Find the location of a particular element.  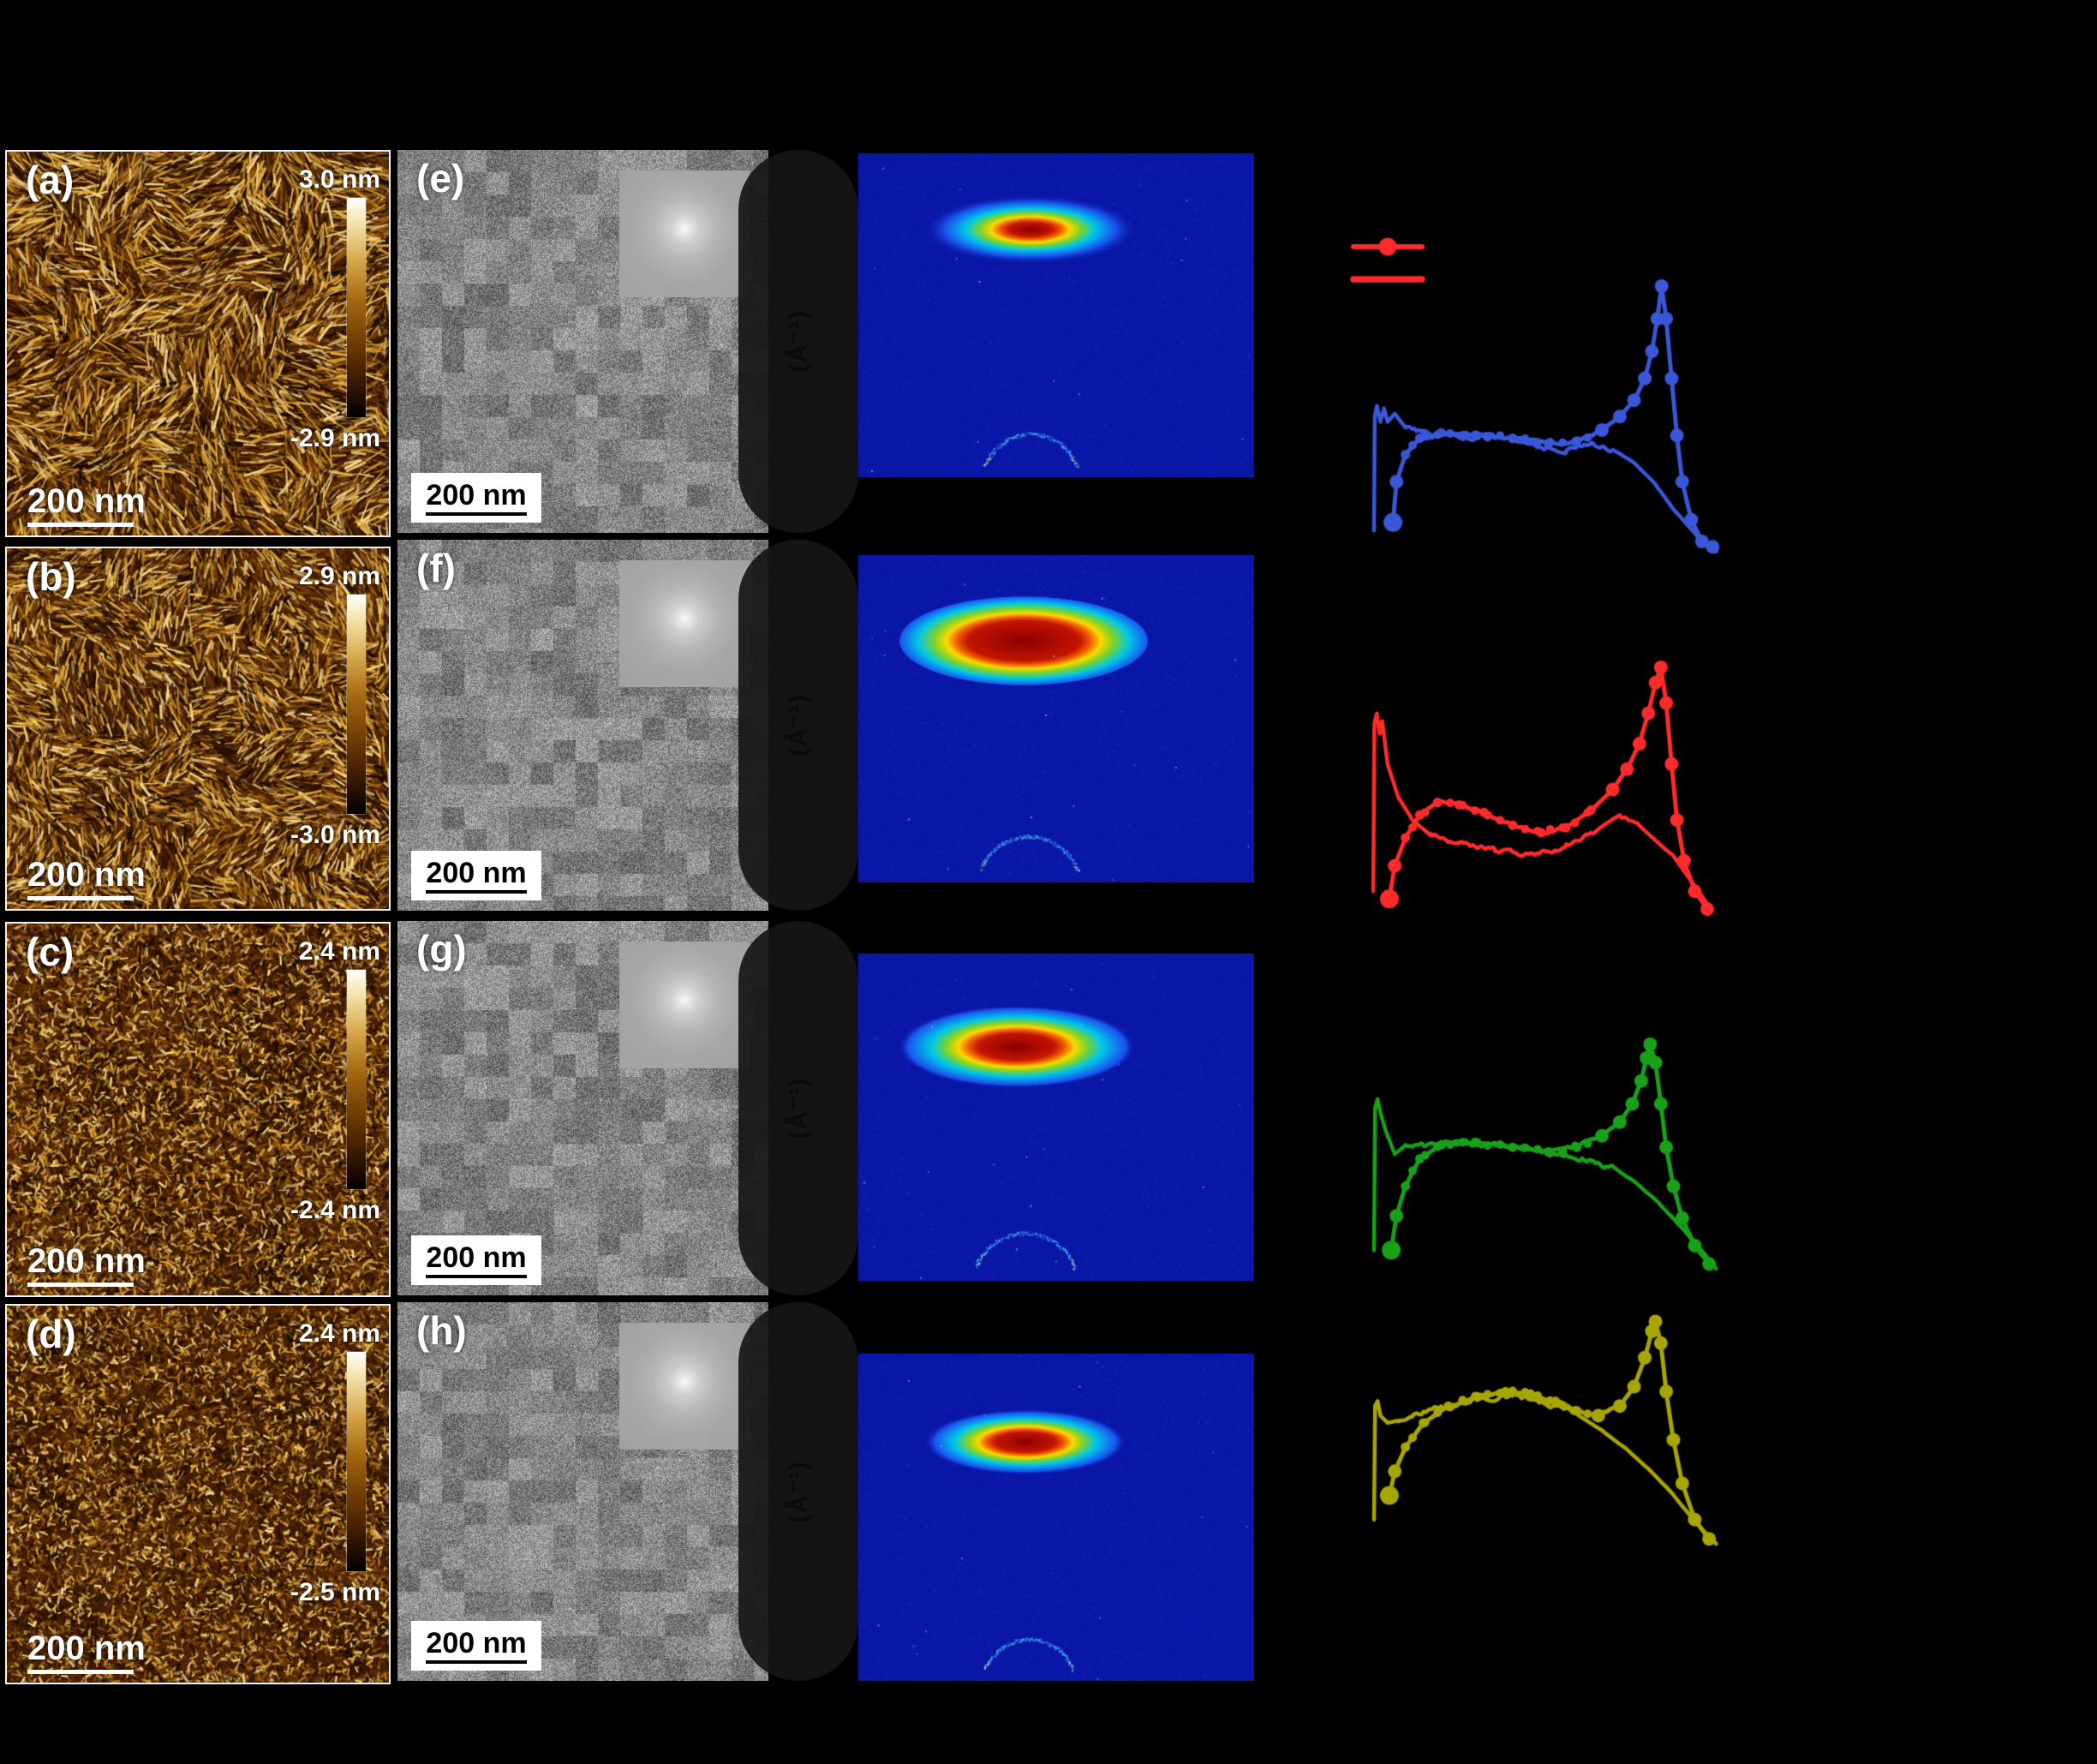

giwaxs-panel-row3 is located at coordinates (1056, 1117).